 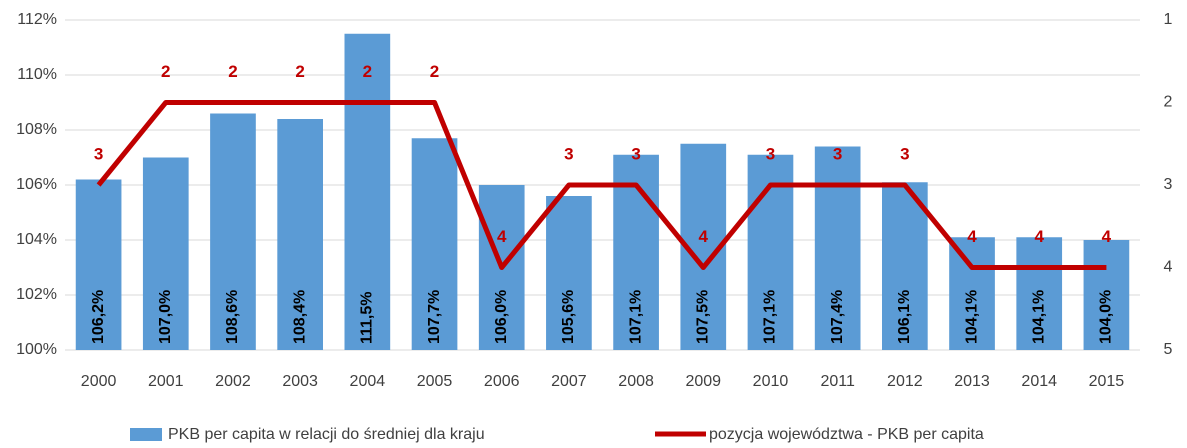 What do you see at coordinates (569, 381) in the screenshot?
I see `x-tick-label: 2007` at bounding box center [569, 381].